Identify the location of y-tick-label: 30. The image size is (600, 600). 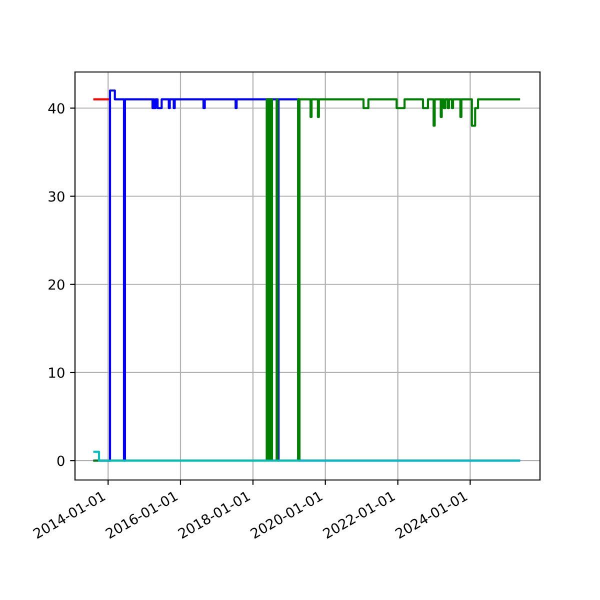
(56, 196).